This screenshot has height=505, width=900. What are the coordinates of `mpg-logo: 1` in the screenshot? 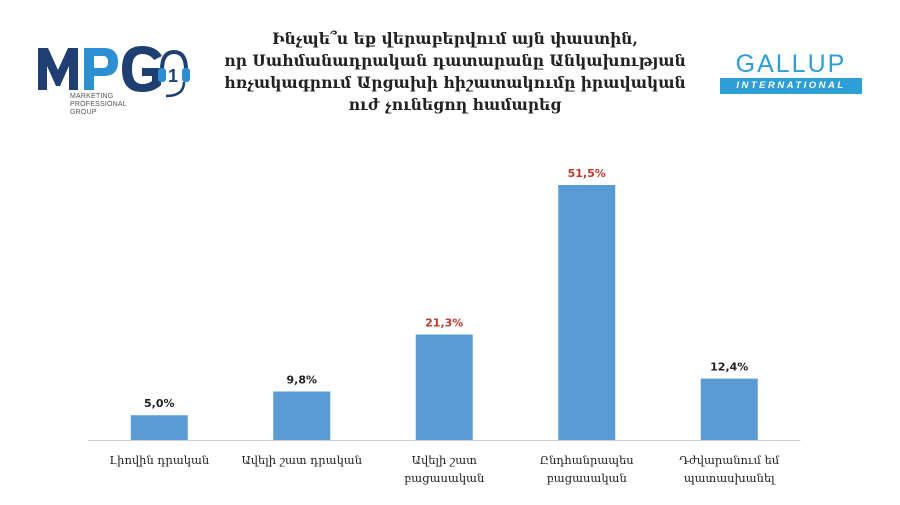 It's located at (114, 72).